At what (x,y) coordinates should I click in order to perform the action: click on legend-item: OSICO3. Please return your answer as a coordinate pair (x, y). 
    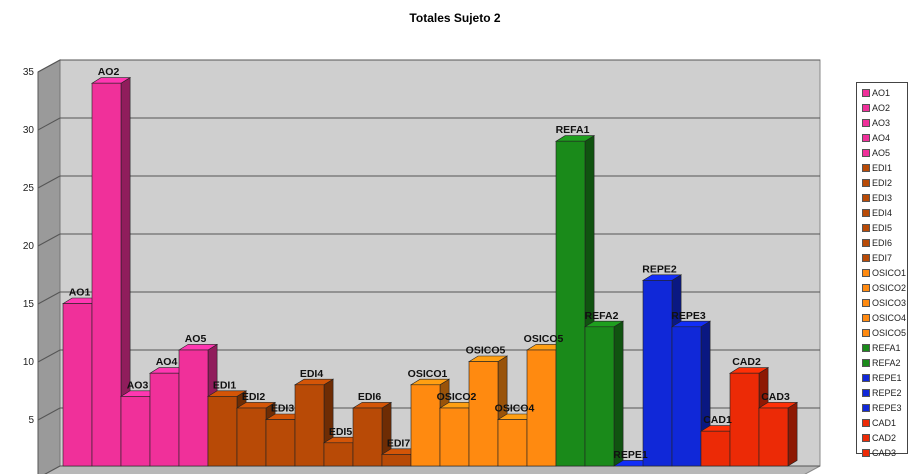
    Looking at the image, I should click on (882, 302).